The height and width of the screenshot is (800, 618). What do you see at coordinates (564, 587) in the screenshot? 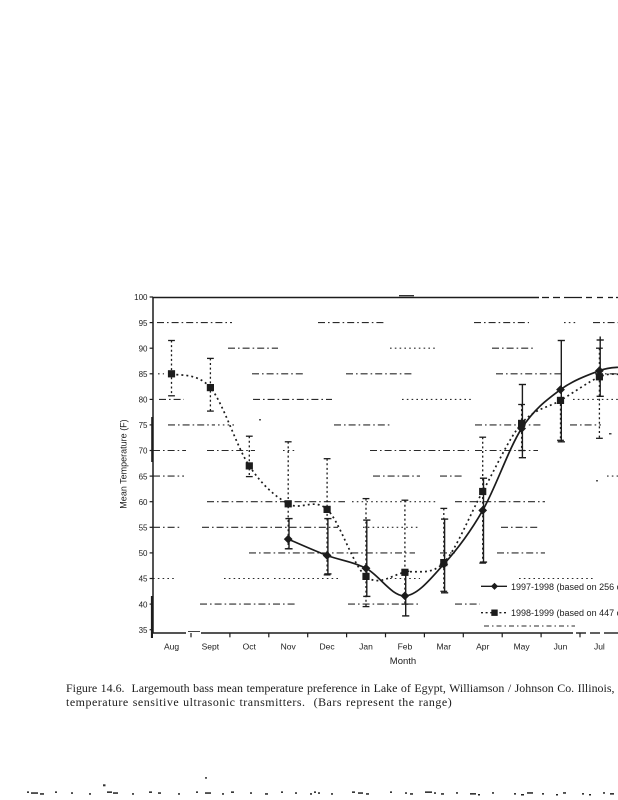
I see `svg-text: 1997-1998 (based on 256 con` at bounding box center [564, 587].